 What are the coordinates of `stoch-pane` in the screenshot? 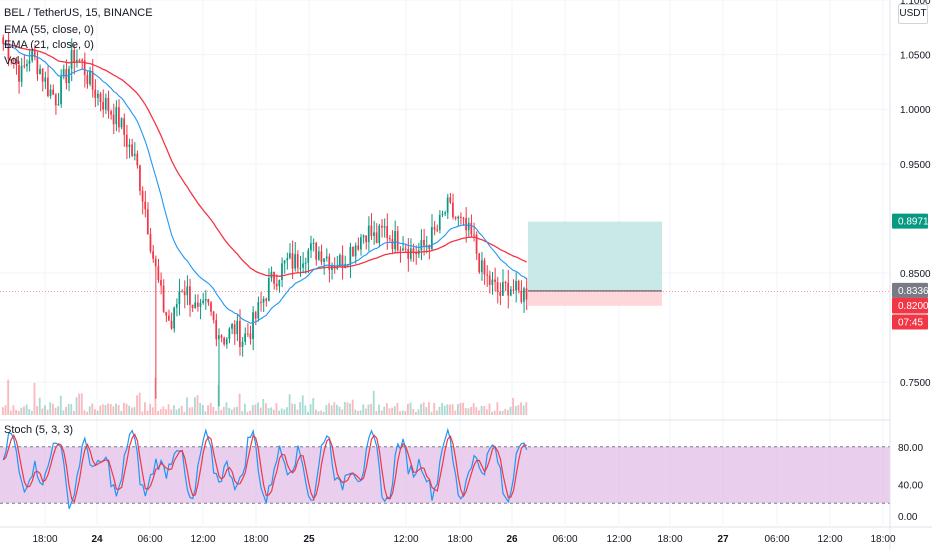 It's located at (445, 468).